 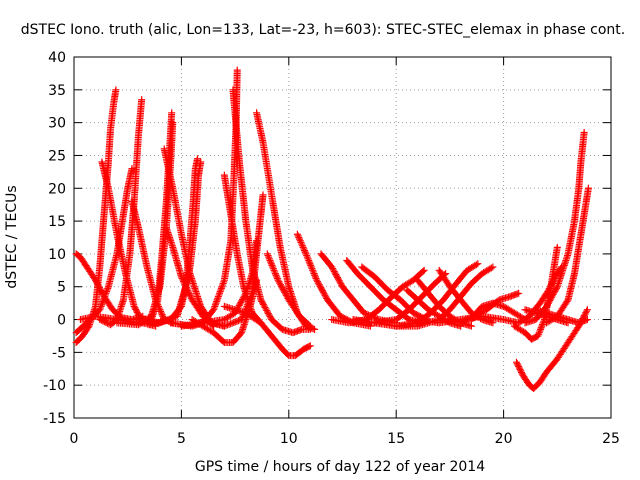 What do you see at coordinates (504, 439) in the screenshot?
I see `x-tick-label: 20` at bounding box center [504, 439].